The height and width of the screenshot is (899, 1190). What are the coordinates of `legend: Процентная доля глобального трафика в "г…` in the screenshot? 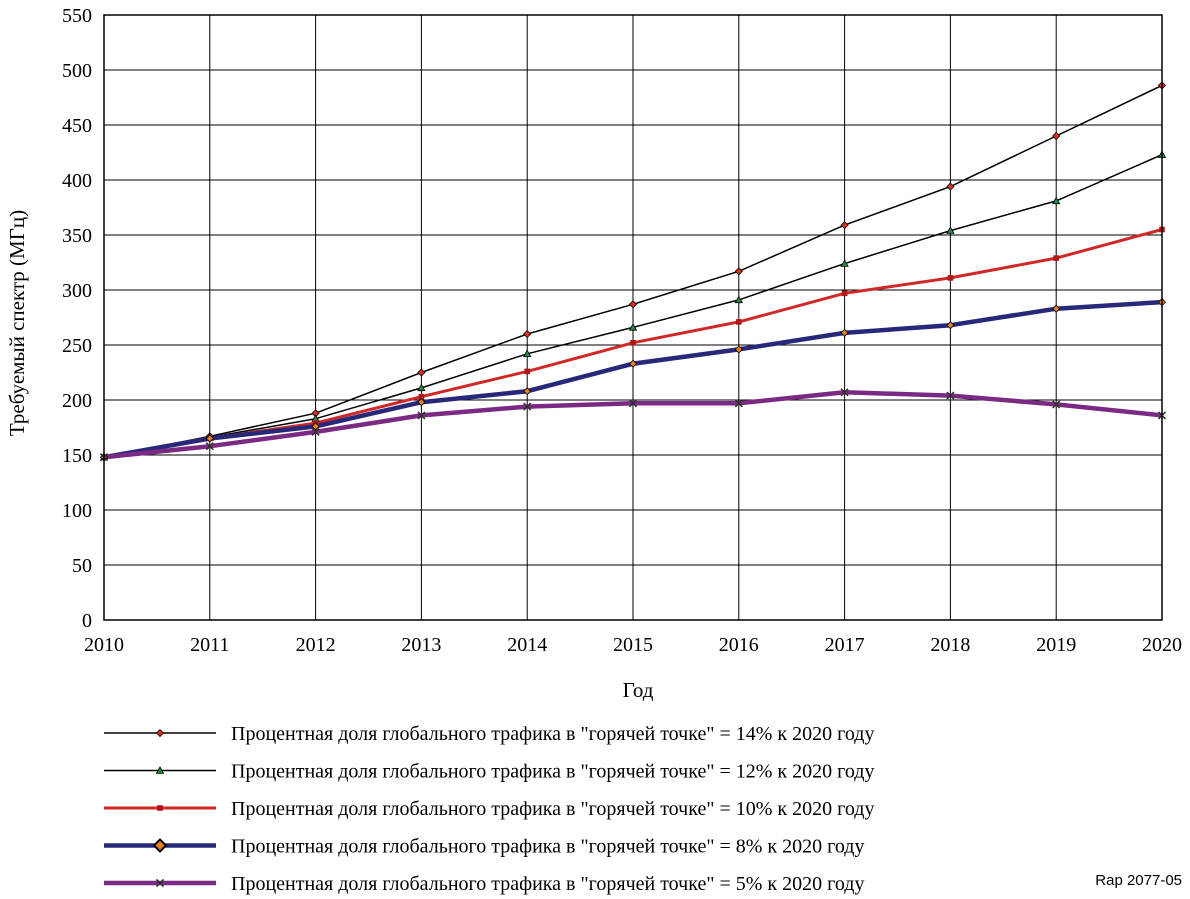 It's located at (489, 809).